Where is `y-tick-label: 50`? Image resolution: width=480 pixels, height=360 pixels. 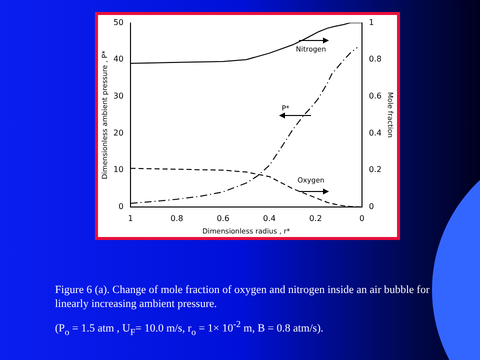
y-tick-label: 50 is located at coordinates (118, 22).